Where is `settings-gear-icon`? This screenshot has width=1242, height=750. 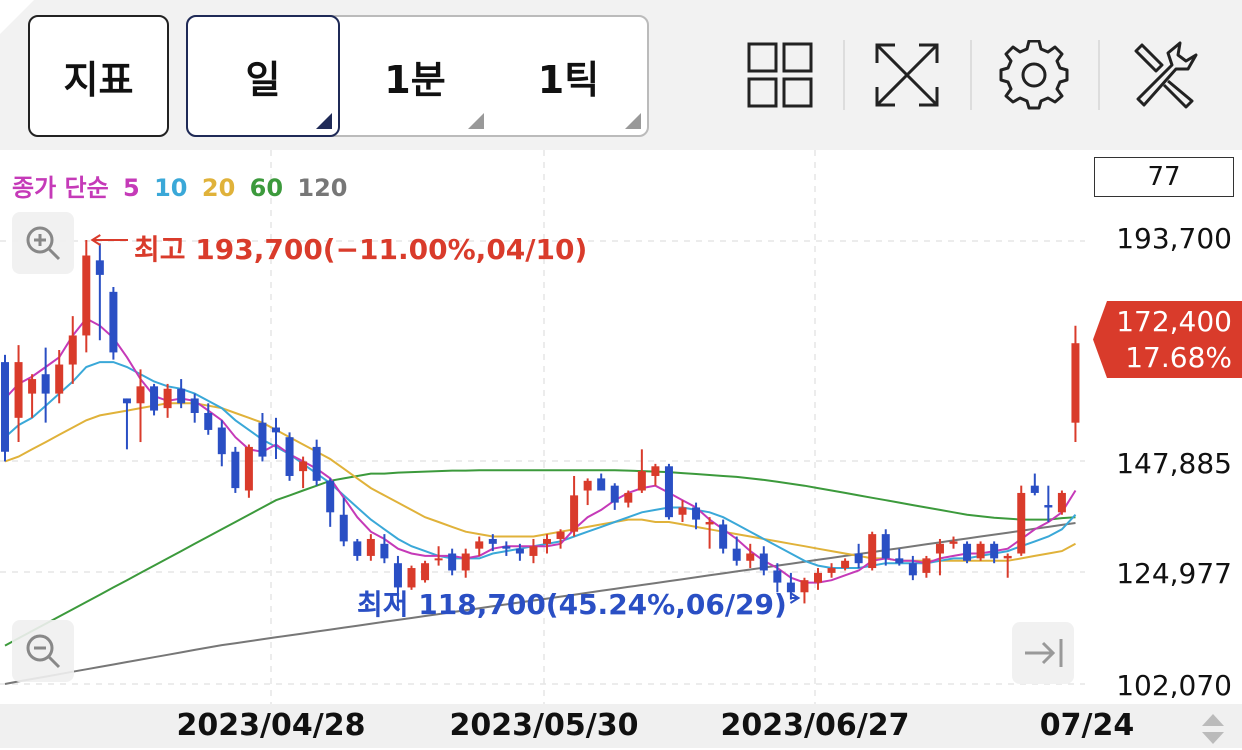 settings-gear-icon is located at coordinates (1034, 75).